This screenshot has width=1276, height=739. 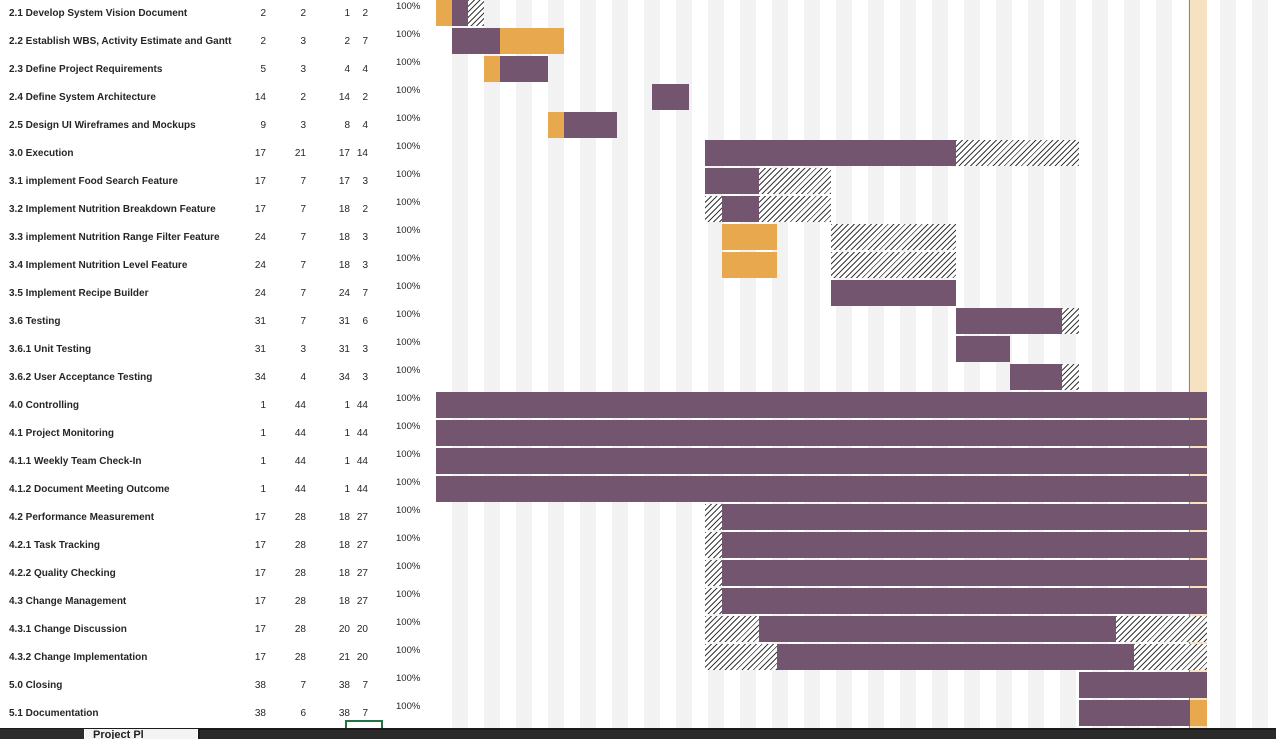 I want to click on task-name: 4.3 Change Management, so click(x=68, y=601).